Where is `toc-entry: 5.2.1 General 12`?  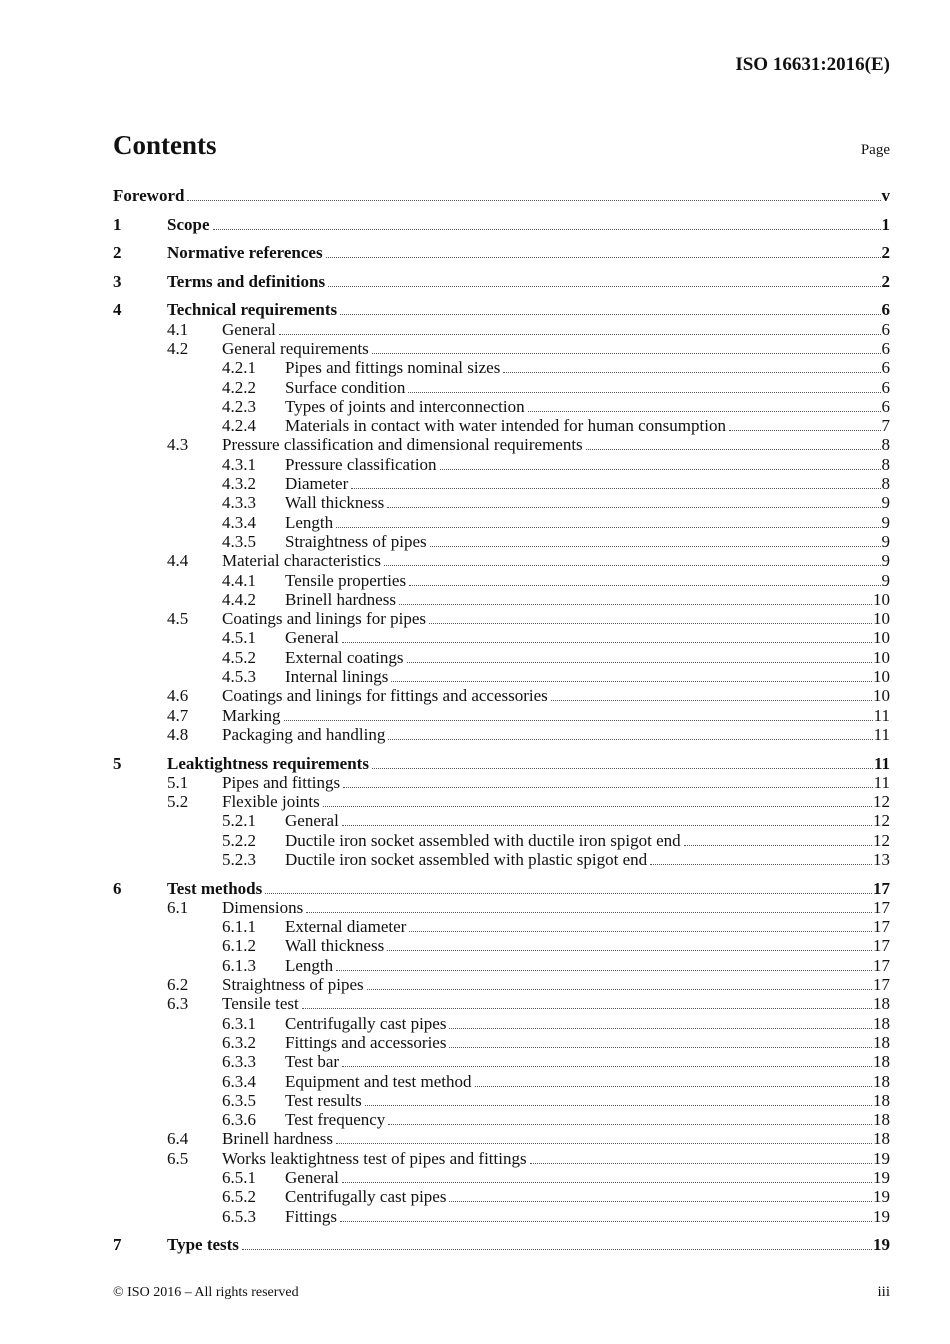 toc-entry: 5.2.1 General 12 is located at coordinates (501, 821).